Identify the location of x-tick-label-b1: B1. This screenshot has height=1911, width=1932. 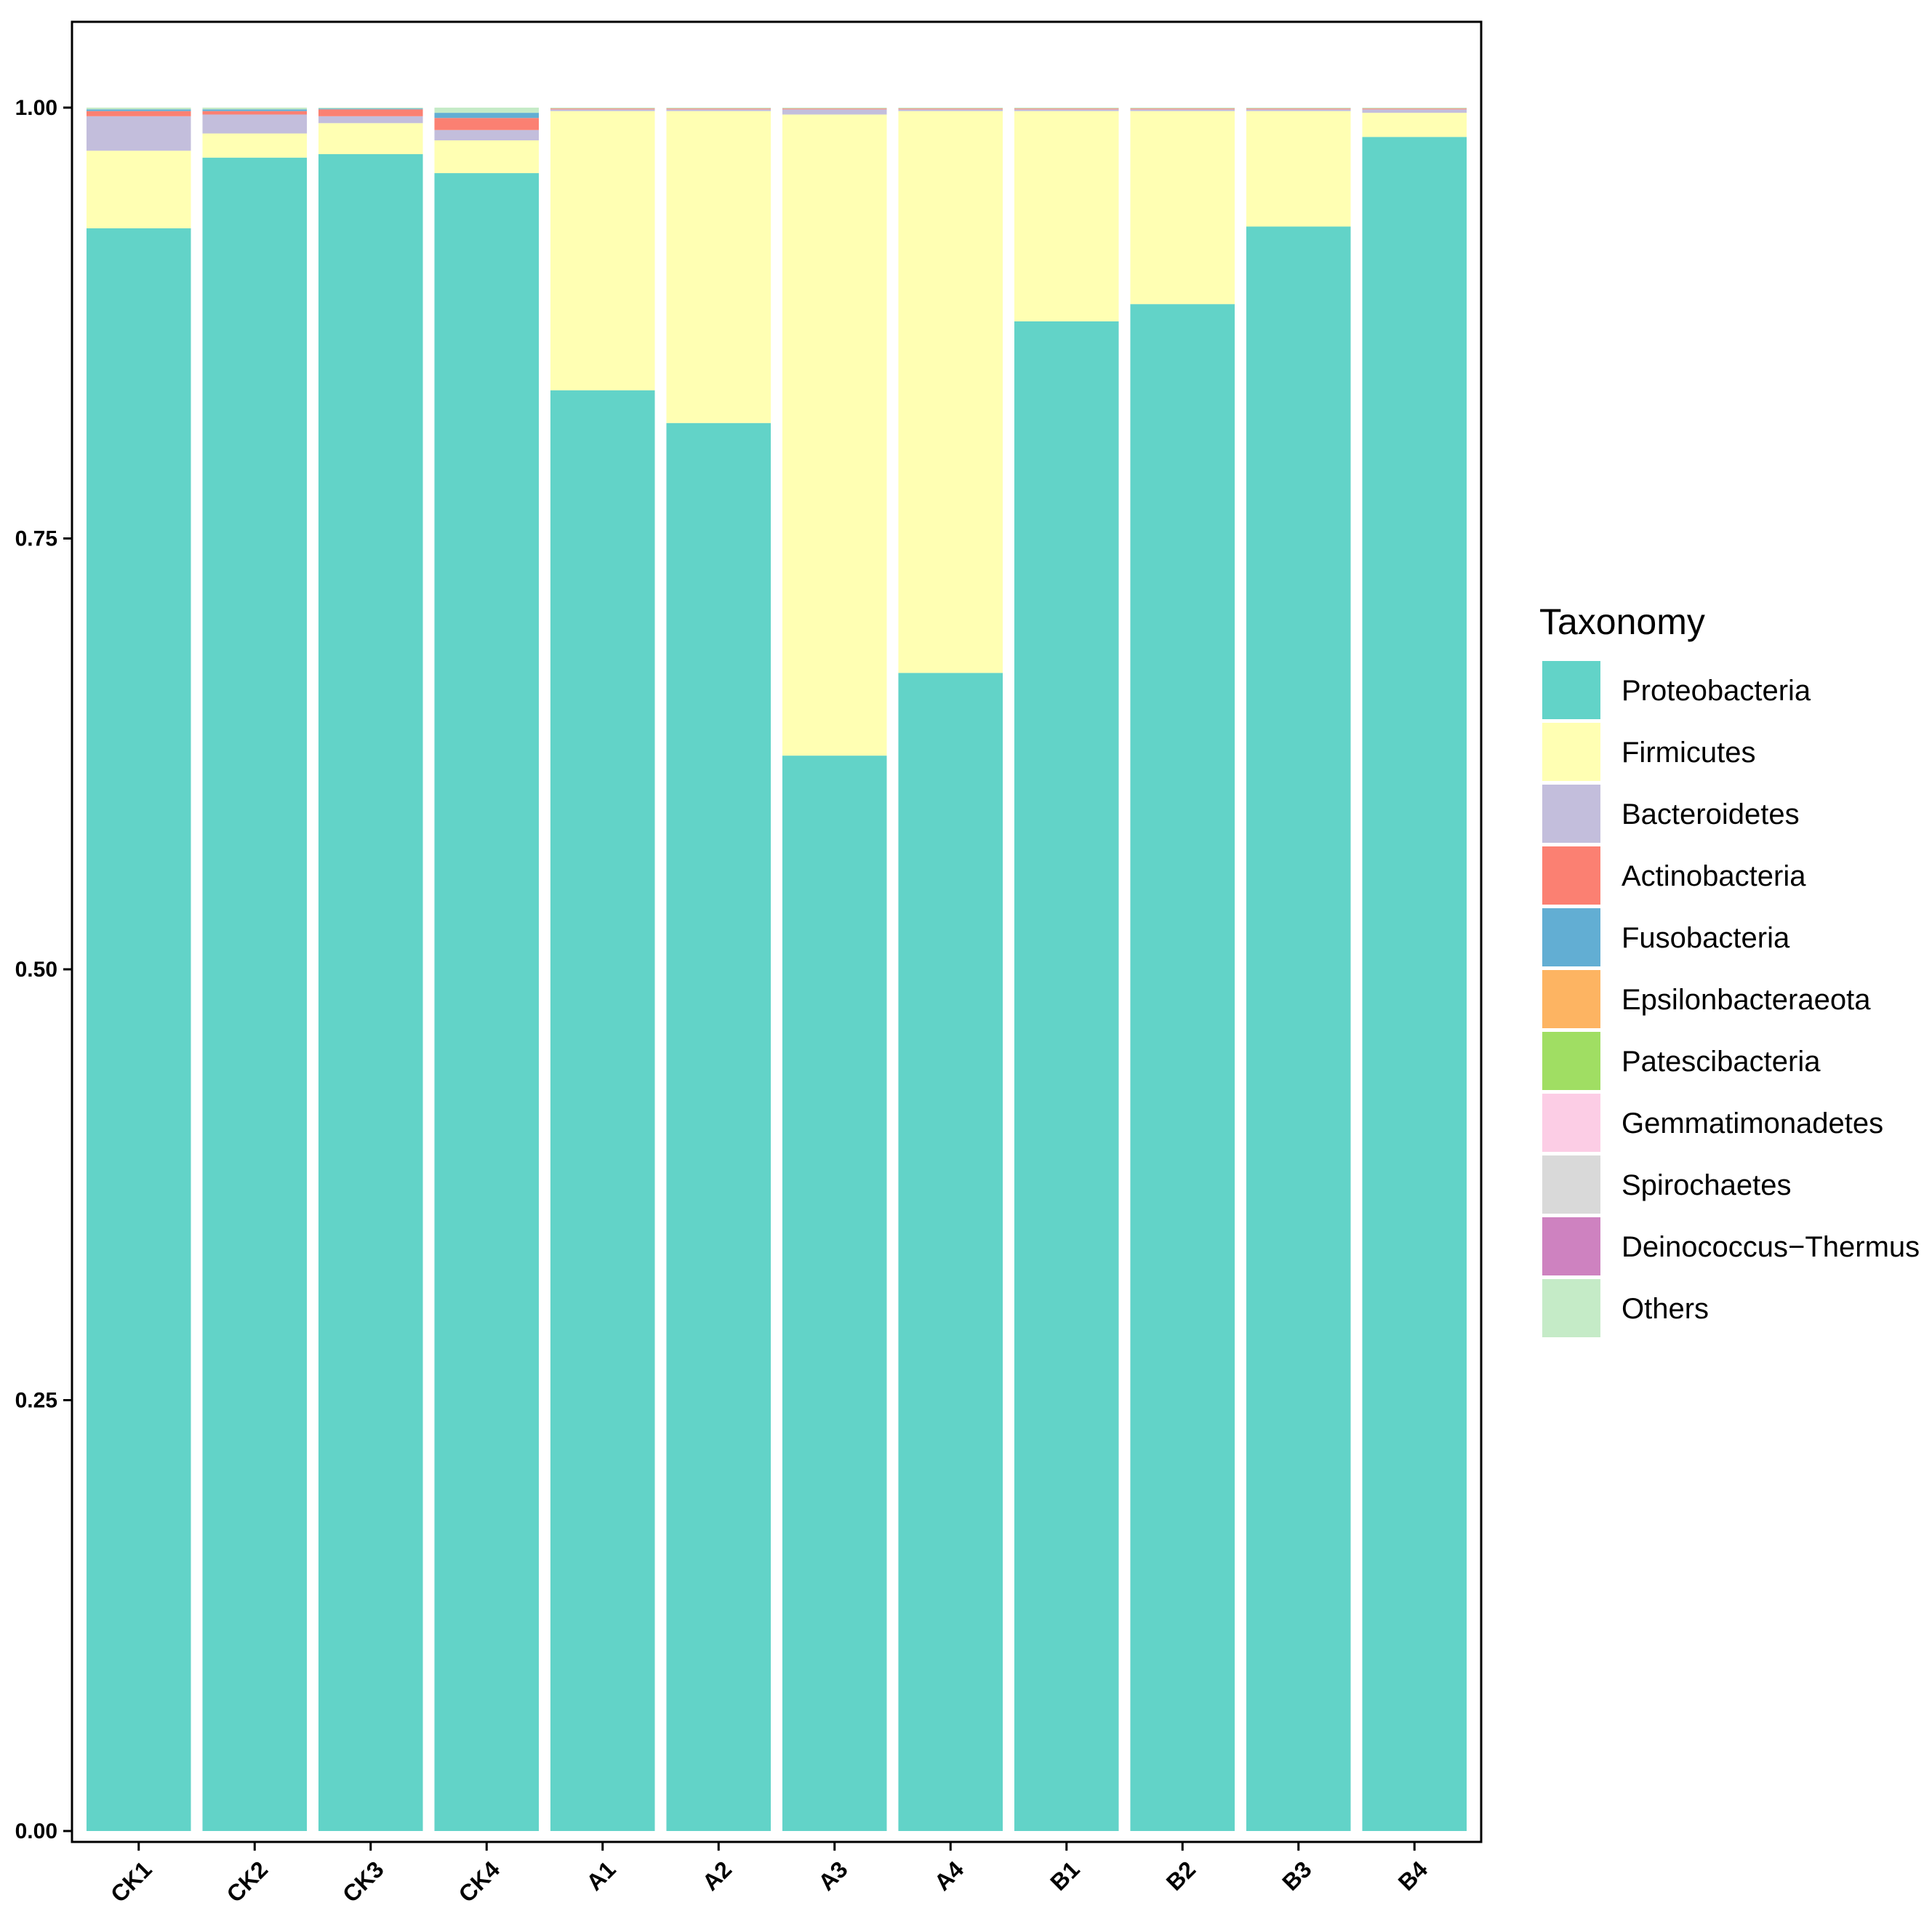
(1064, 1875).